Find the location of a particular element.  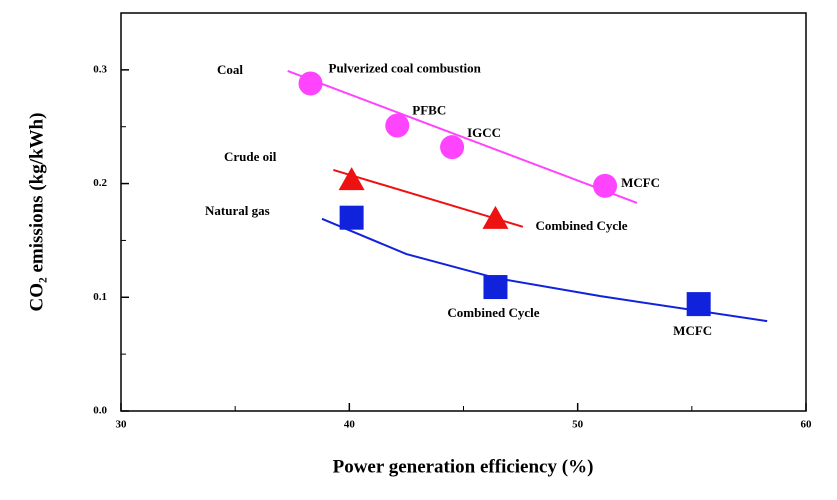

y-tick-label: 0.2 is located at coordinates (100, 183).